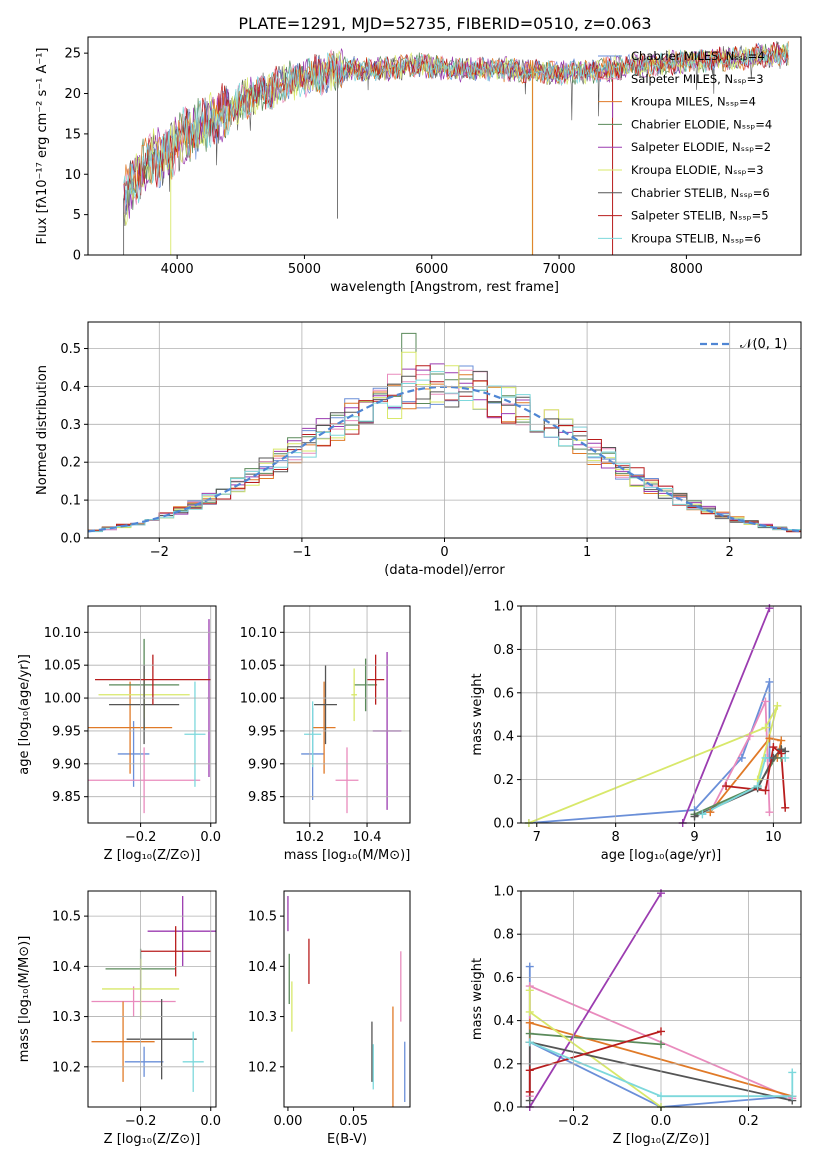  I want to click on y-tick-label: 1.0, so click(503, 892).